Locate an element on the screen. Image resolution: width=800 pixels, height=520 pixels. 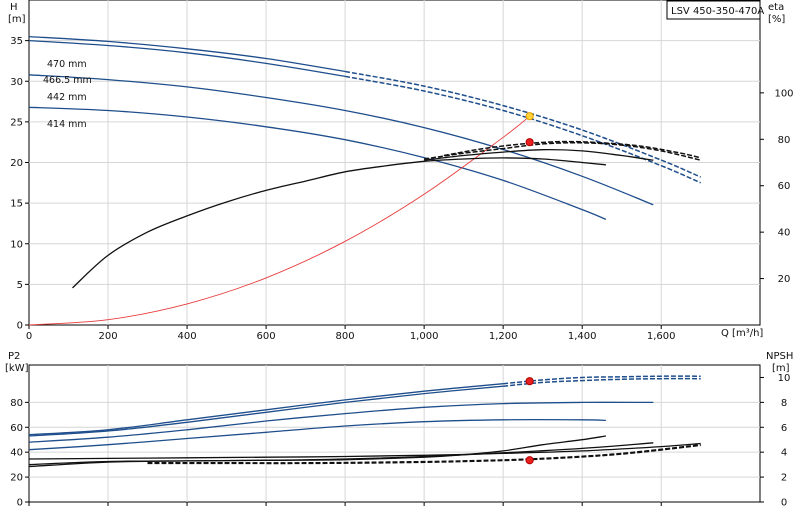
y-right-tick-label: 0 is located at coordinates (784, 503).